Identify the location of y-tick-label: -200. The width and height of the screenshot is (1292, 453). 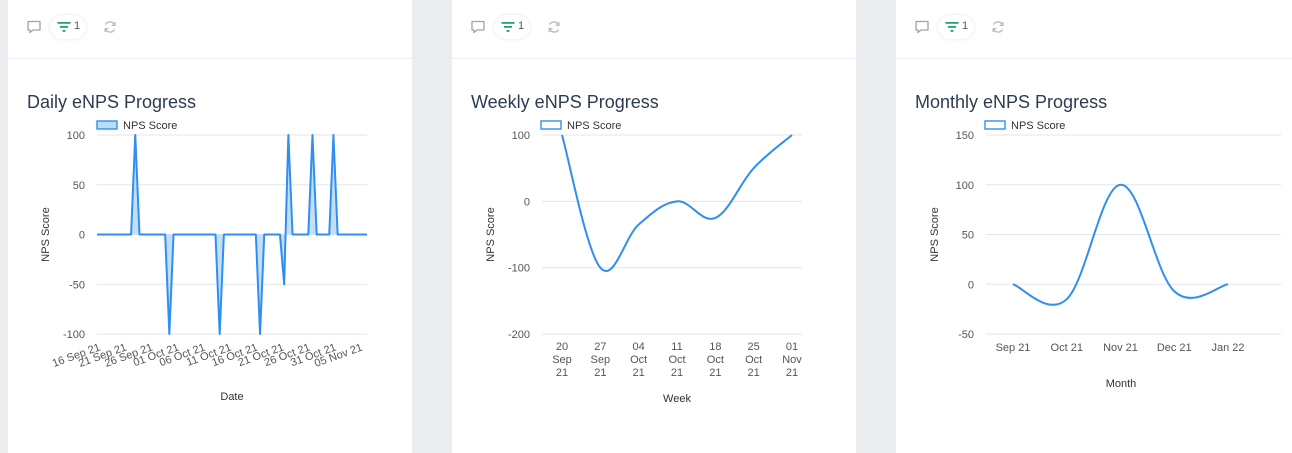
(519, 335).